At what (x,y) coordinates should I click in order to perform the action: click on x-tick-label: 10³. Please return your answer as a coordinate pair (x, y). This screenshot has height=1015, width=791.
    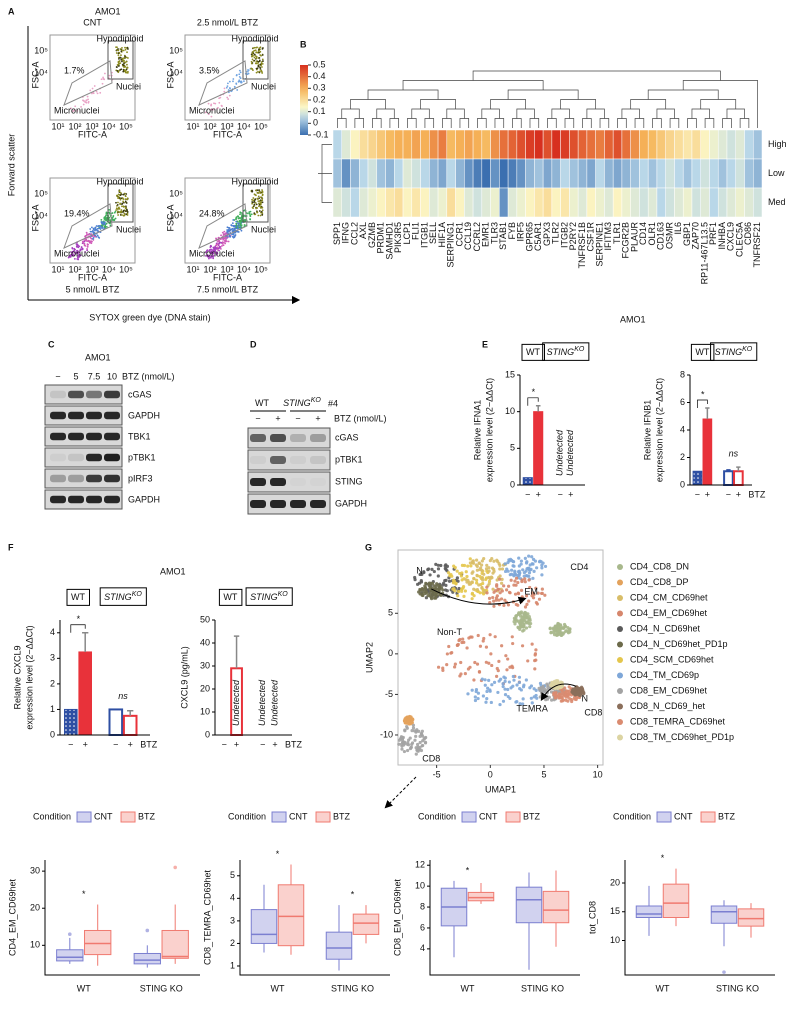
    Looking at the image, I should click on (226, 126).